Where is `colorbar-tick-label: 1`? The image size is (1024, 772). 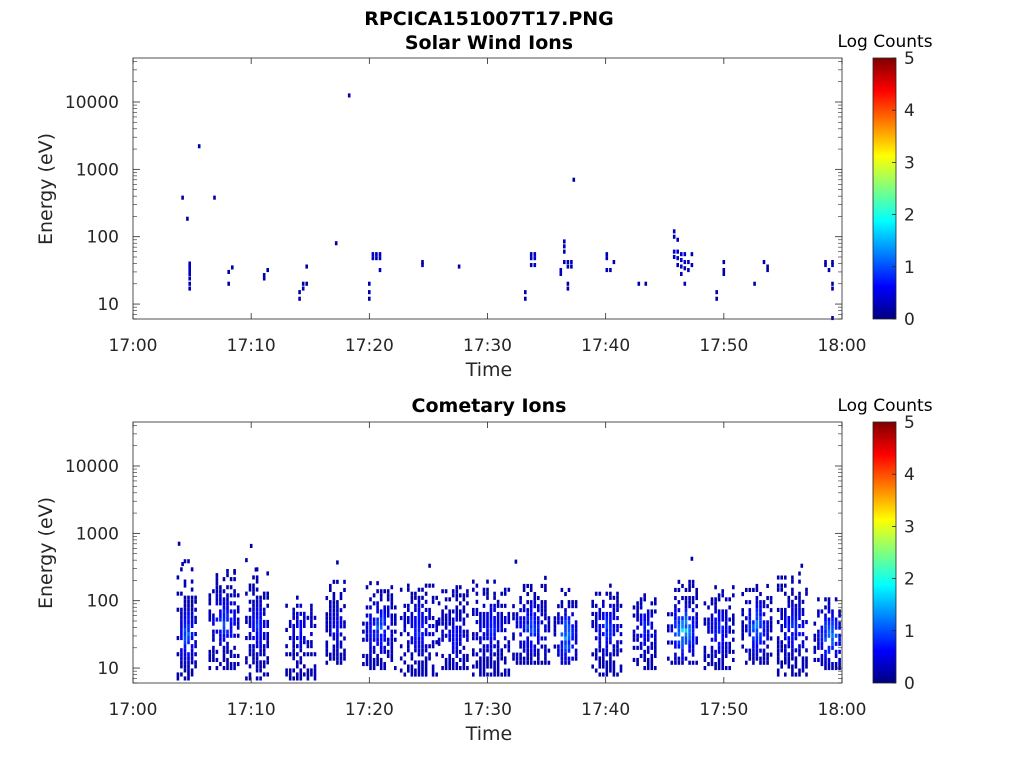
colorbar-tick-label: 1 is located at coordinates (909, 268).